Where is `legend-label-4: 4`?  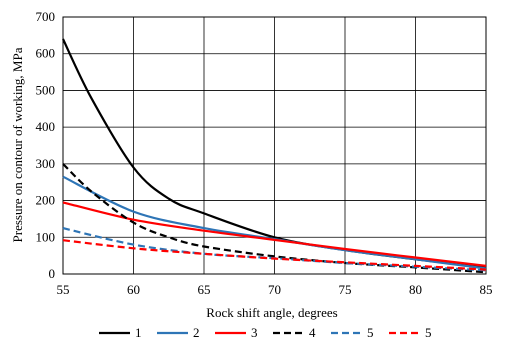
legend-label-4: 4 is located at coordinates (312, 332).